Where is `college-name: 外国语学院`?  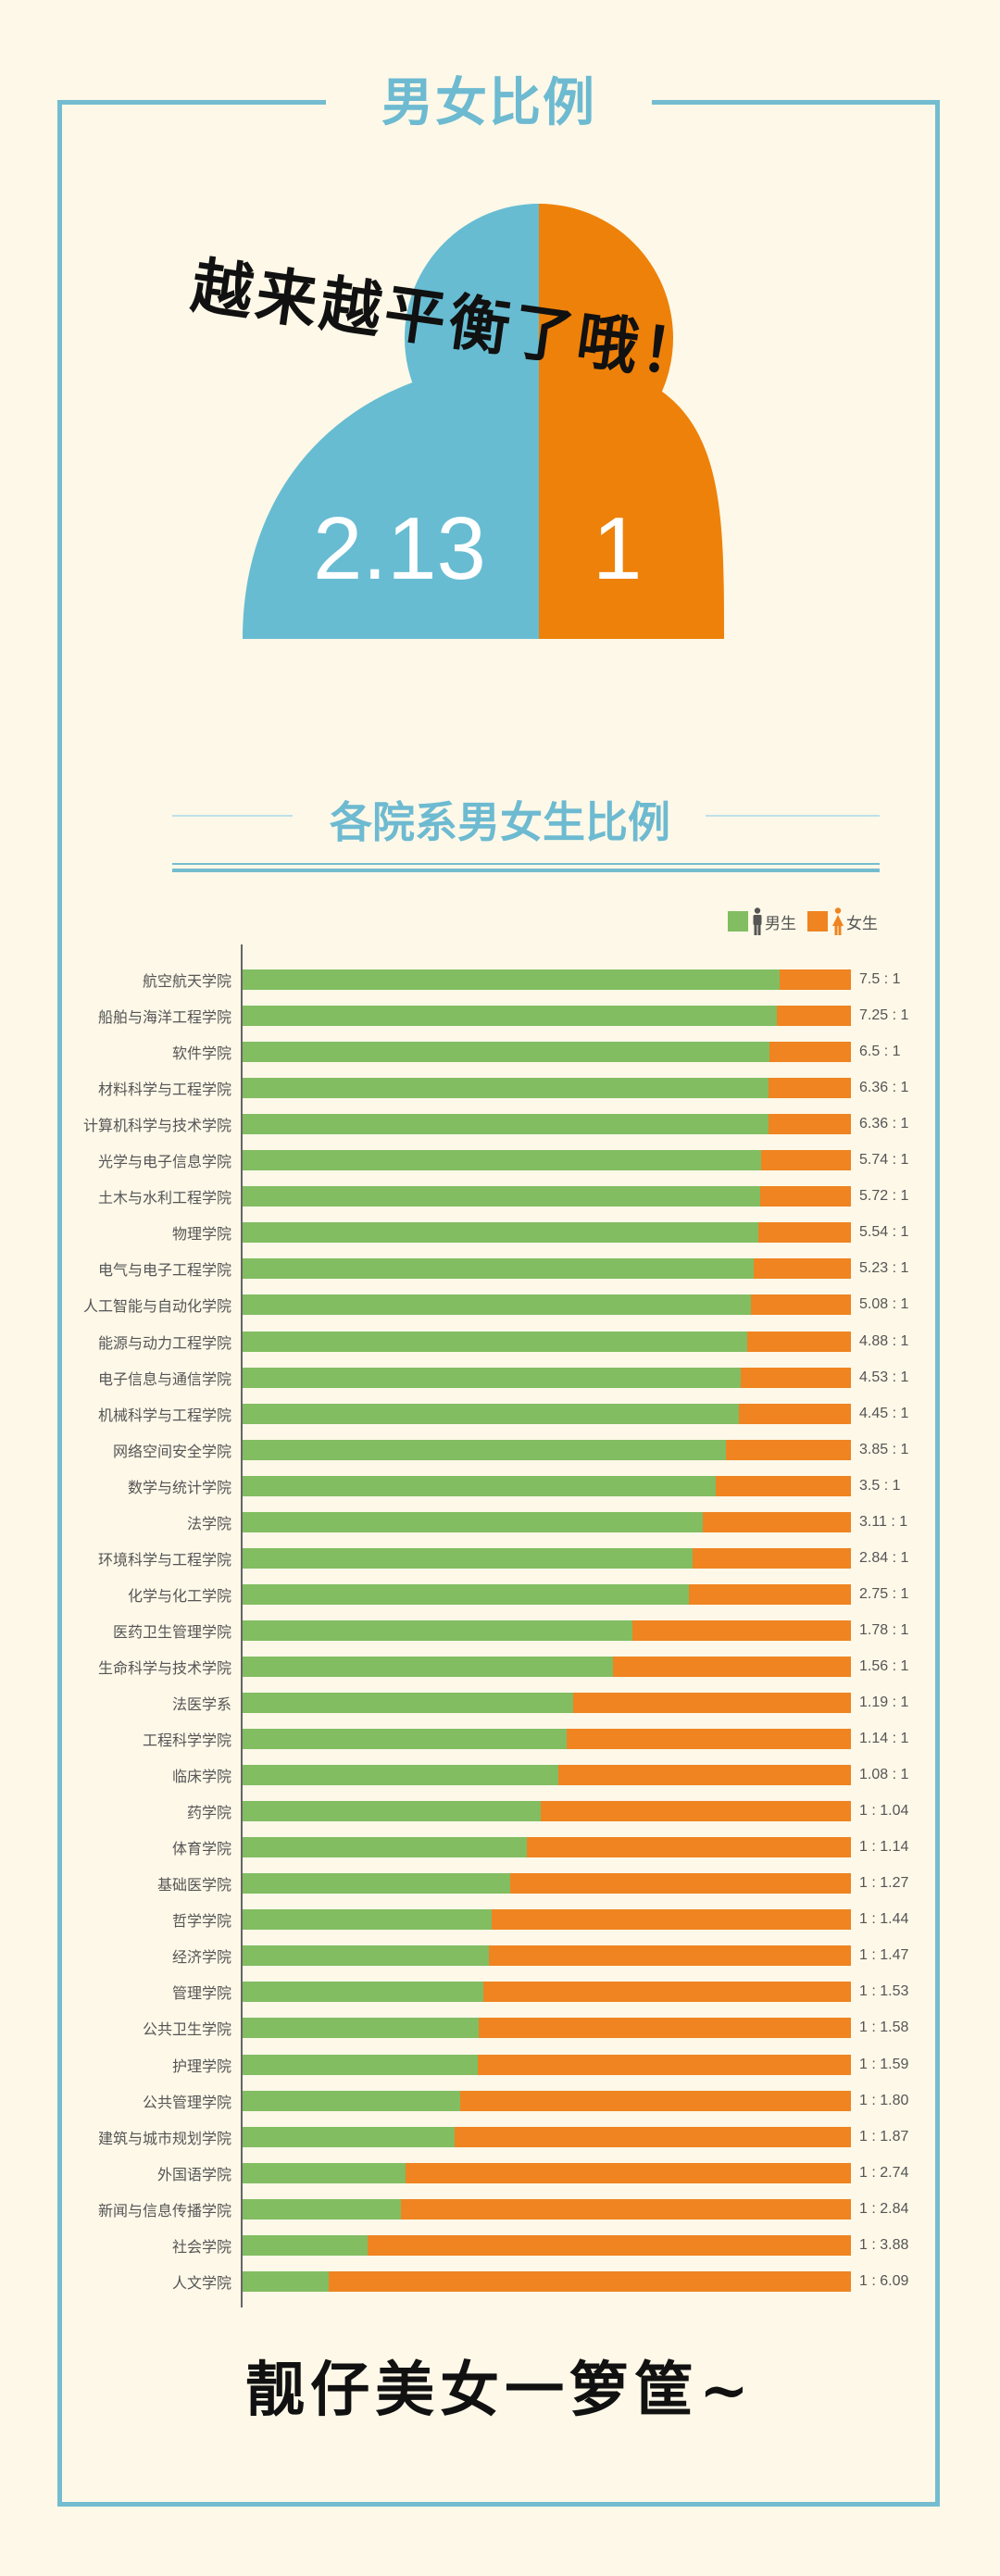
college-name: 外国语学院 is located at coordinates (194, 2174).